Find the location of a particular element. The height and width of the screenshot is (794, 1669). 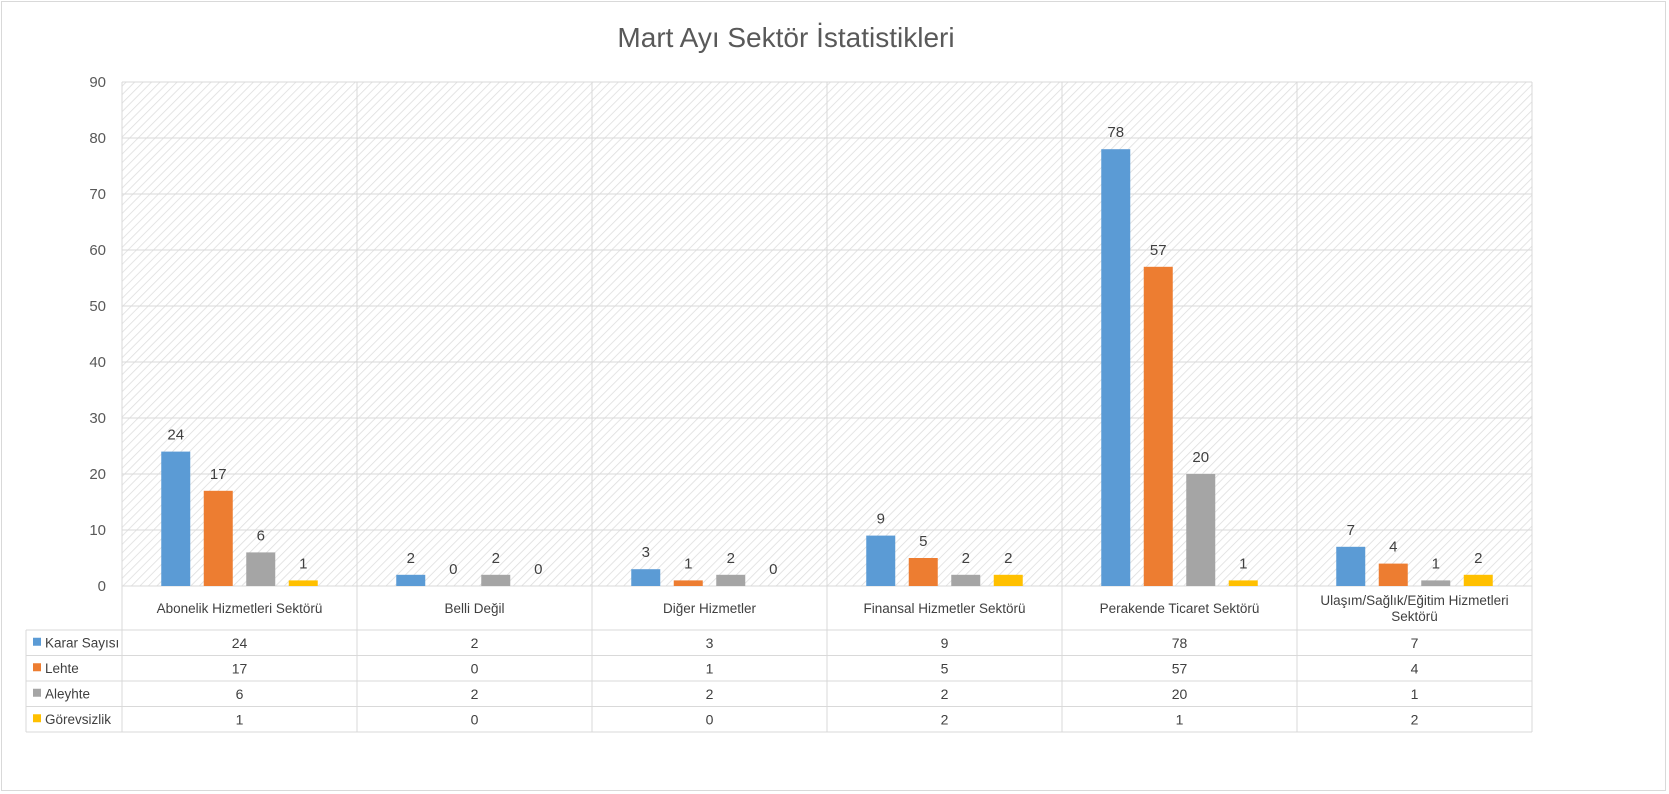

legend-label: Karar Sayısı is located at coordinates (82, 642).